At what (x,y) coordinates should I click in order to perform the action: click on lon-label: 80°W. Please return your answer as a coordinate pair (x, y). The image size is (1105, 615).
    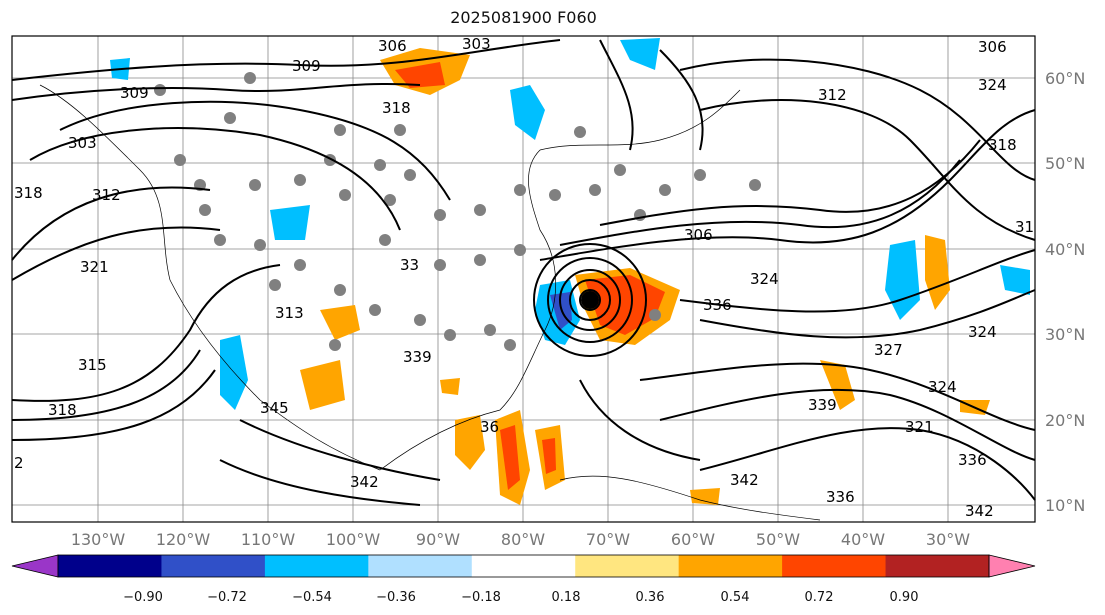
    Looking at the image, I should click on (523, 539).